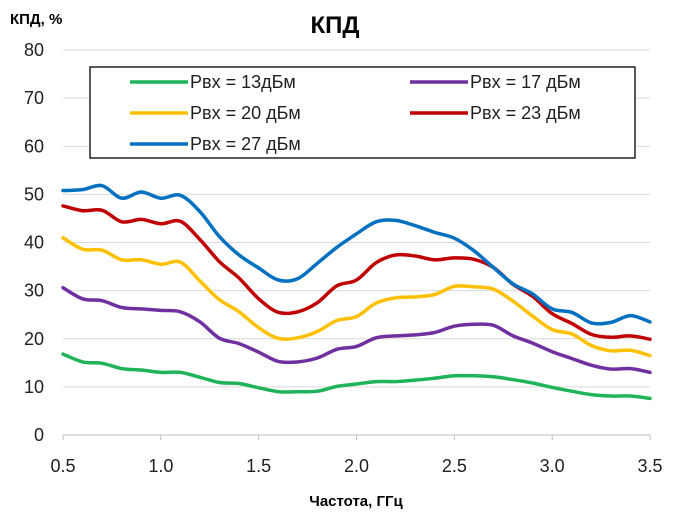 This screenshot has width=679, height=512. What do you see at coordinates (34, 50) in the screenshot?
I see `y-tick-label: 80` at bounding box center [34, 50].